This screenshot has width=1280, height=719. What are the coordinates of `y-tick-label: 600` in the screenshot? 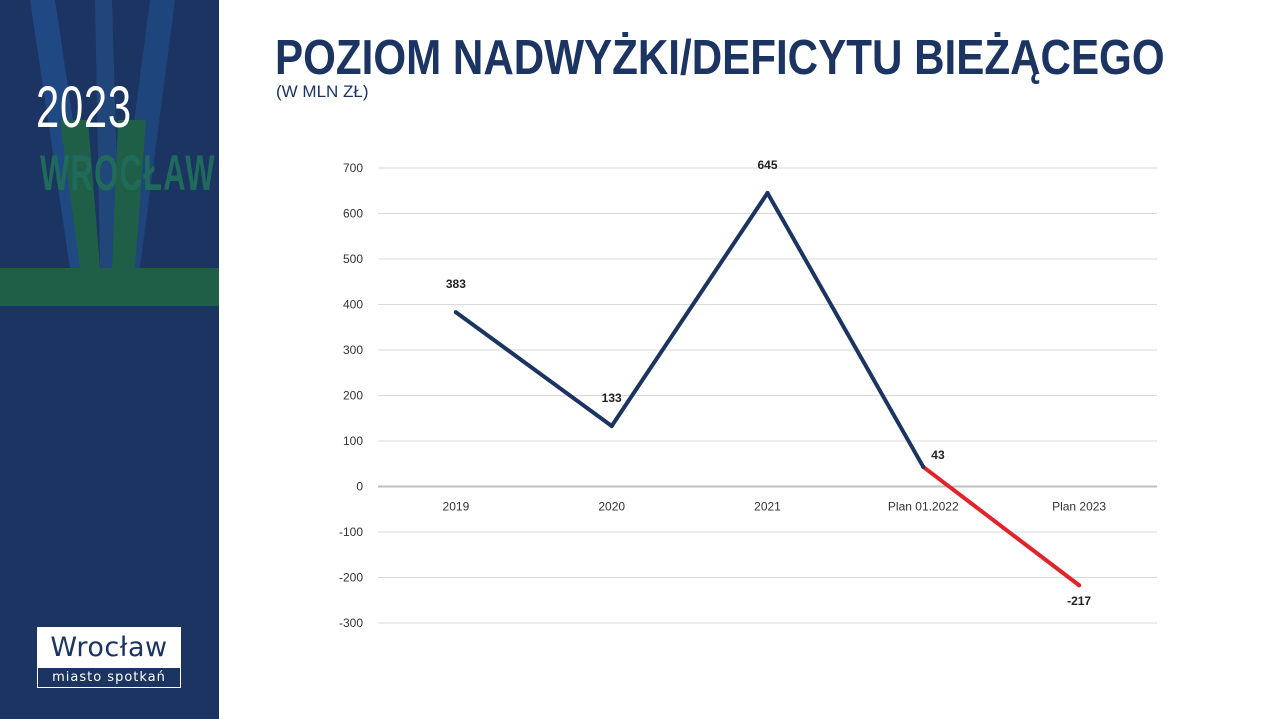 It's located at (353, 214).